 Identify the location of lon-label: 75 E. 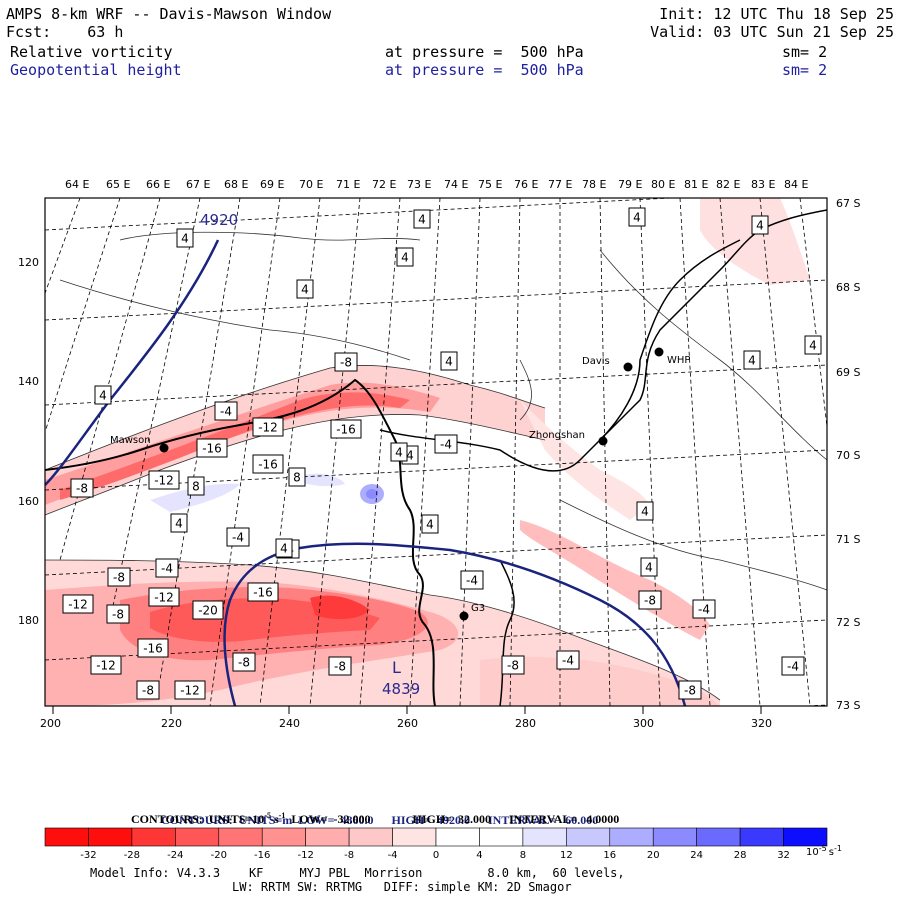
(490, 184).